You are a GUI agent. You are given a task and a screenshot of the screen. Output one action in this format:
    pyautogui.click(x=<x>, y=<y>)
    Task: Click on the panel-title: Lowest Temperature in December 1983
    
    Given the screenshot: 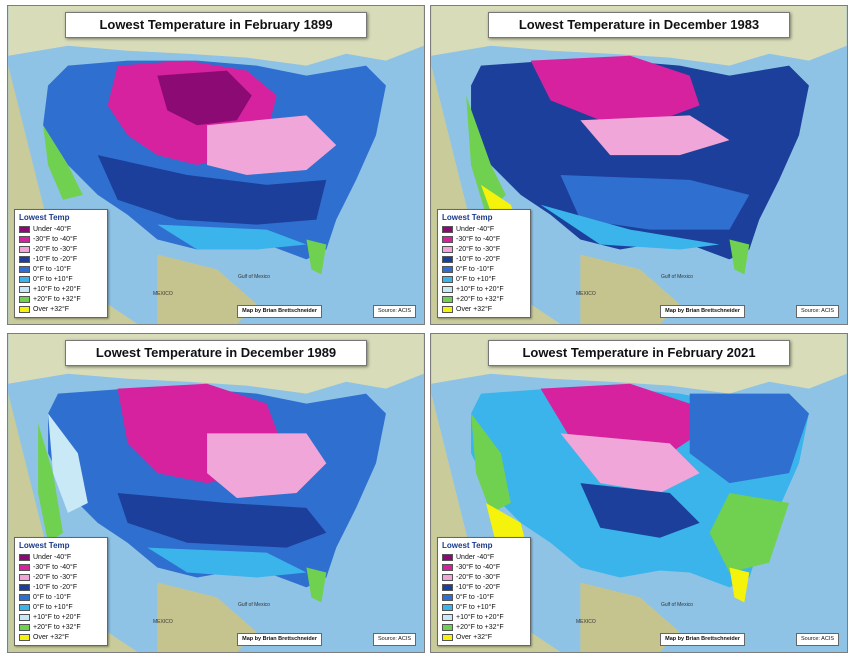 What is the action you would take?
    pyautogui.click(x=639, y=25)
    